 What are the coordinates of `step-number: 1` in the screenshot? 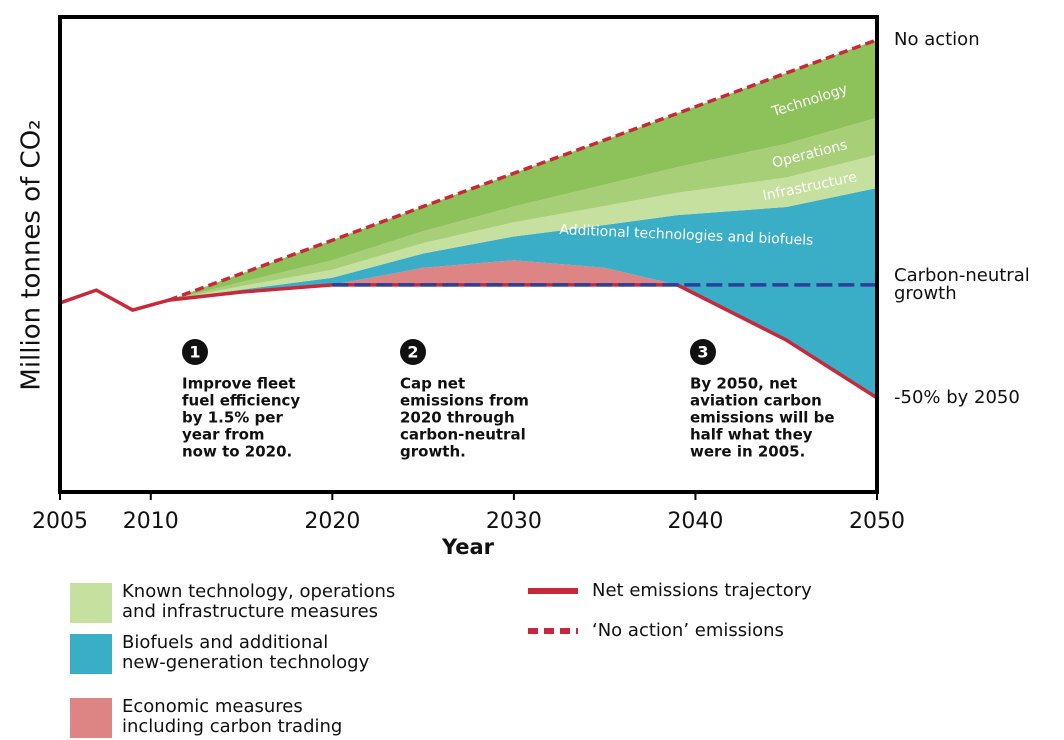 It's located at (194, 352).